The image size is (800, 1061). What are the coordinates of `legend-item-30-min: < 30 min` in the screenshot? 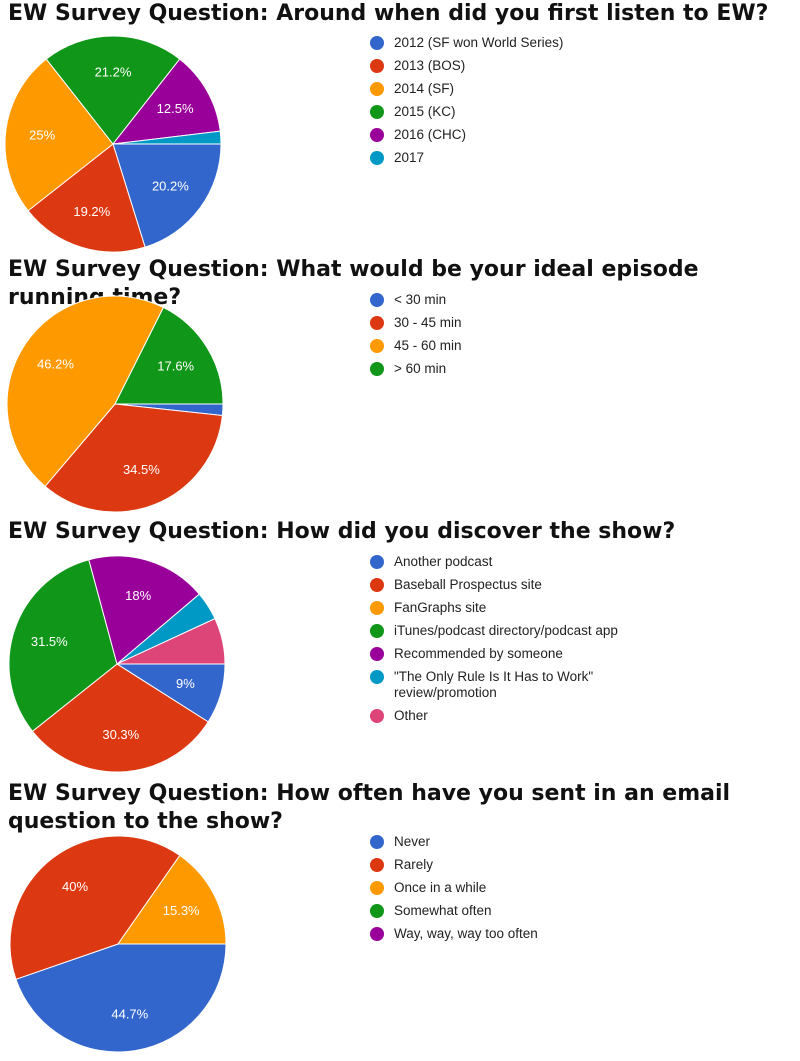 It's located at (416, 300).